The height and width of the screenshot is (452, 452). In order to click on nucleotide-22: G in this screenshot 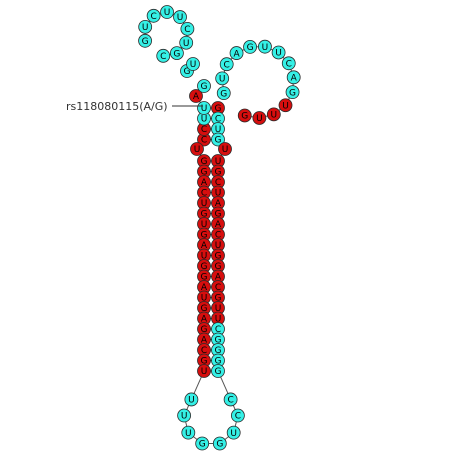, I will do `click(250, 46)`.